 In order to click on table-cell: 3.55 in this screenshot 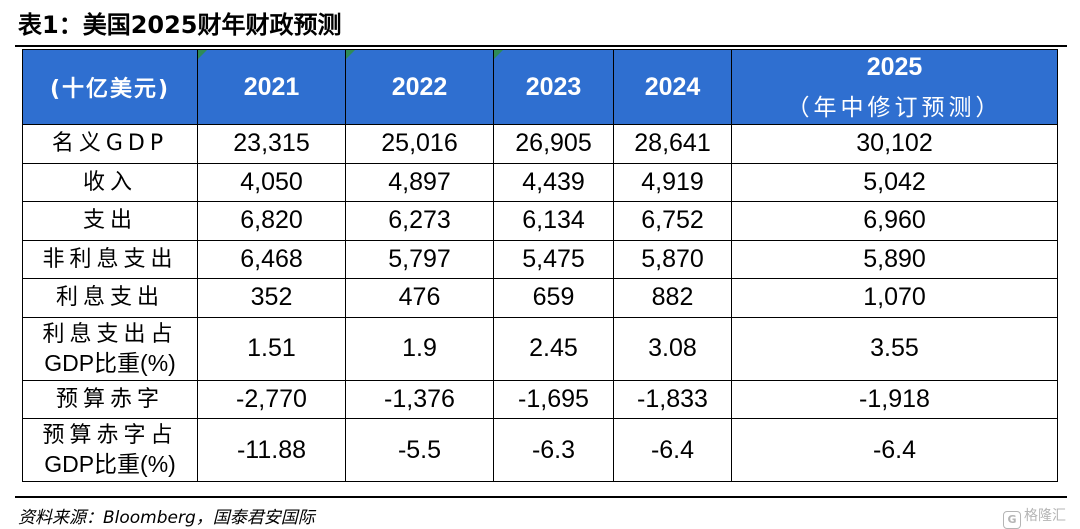, I will do `click(894, 348)`.